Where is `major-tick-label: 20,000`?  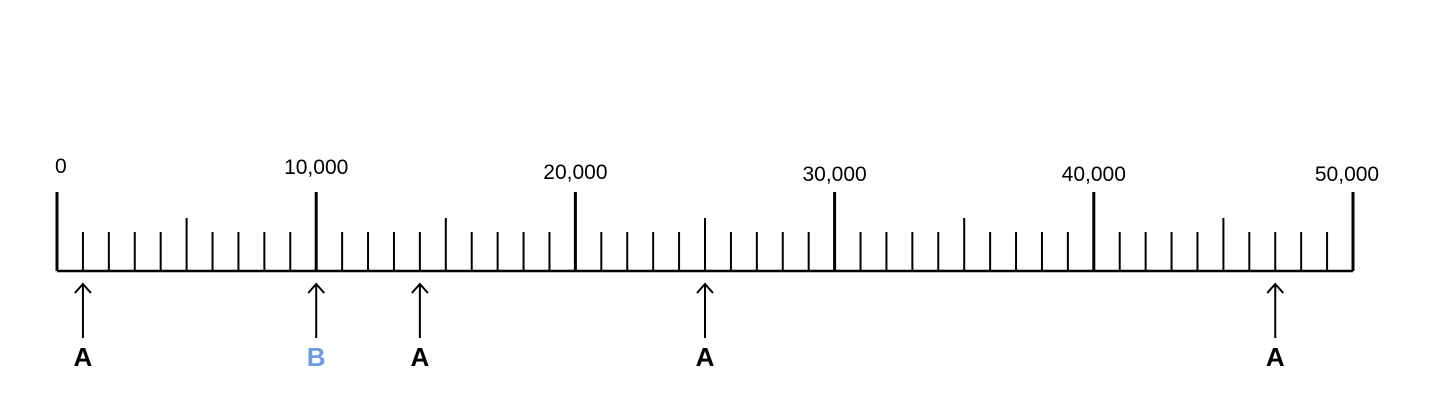 major-tick-label: 20,000 is located at coordinates (575, 172).